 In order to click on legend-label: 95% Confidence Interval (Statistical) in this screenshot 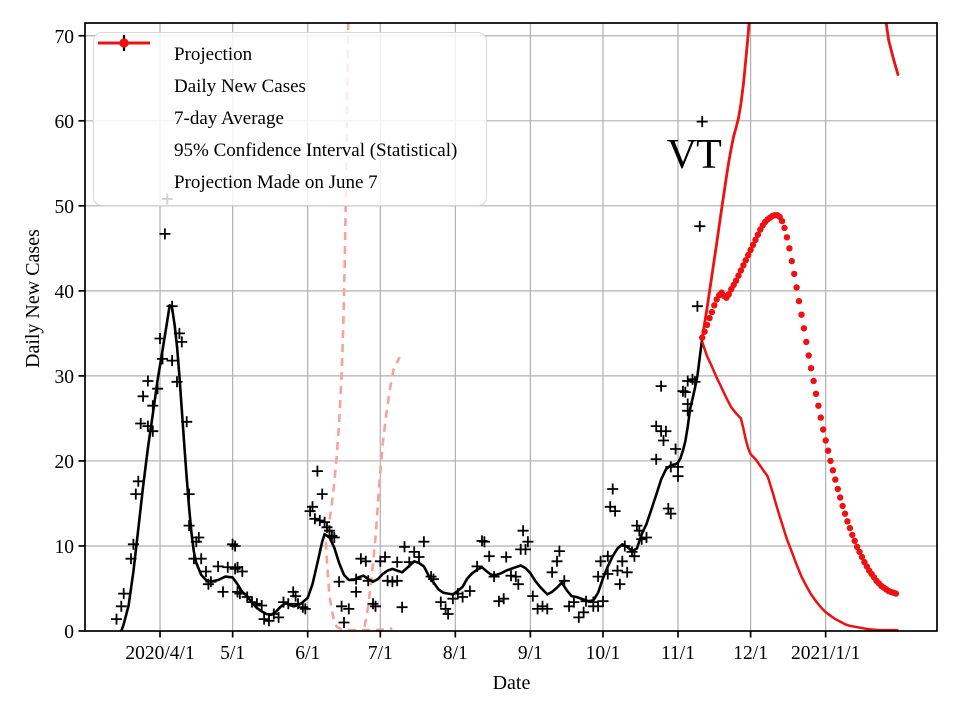, I will do `click(316, 150)`.